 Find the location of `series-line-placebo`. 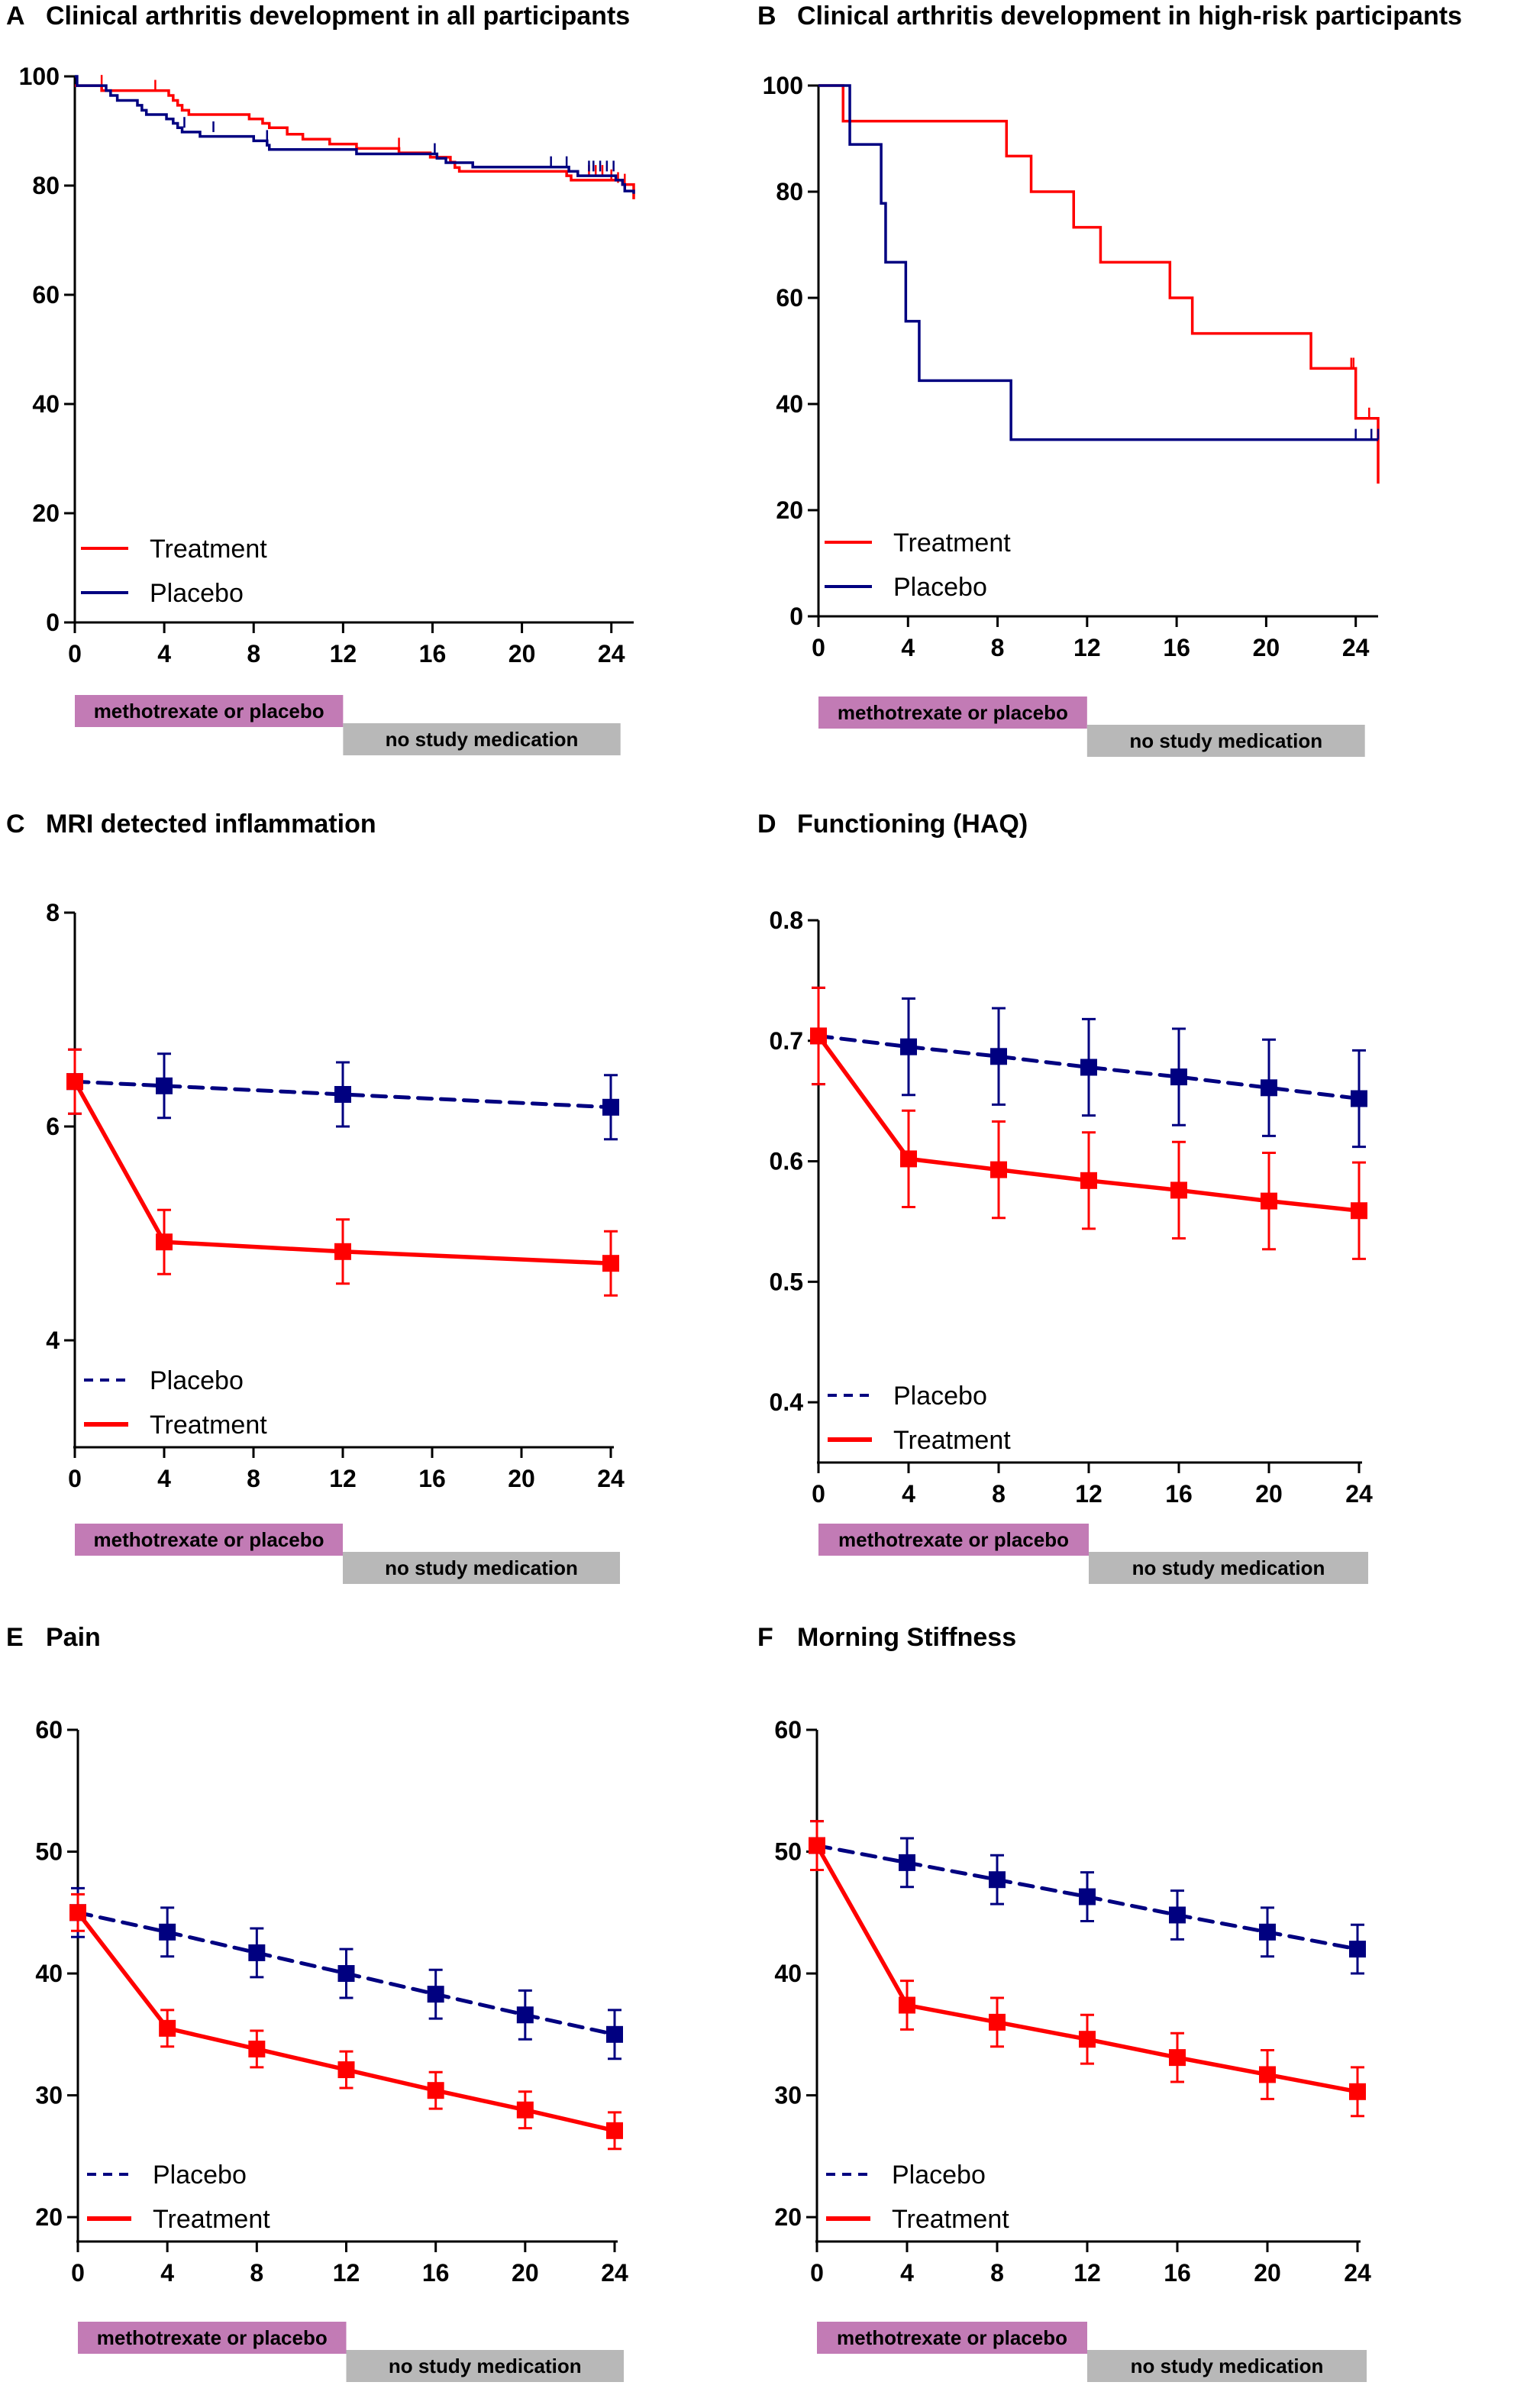

series-line-placebo is located at coordinates (343, 1094).